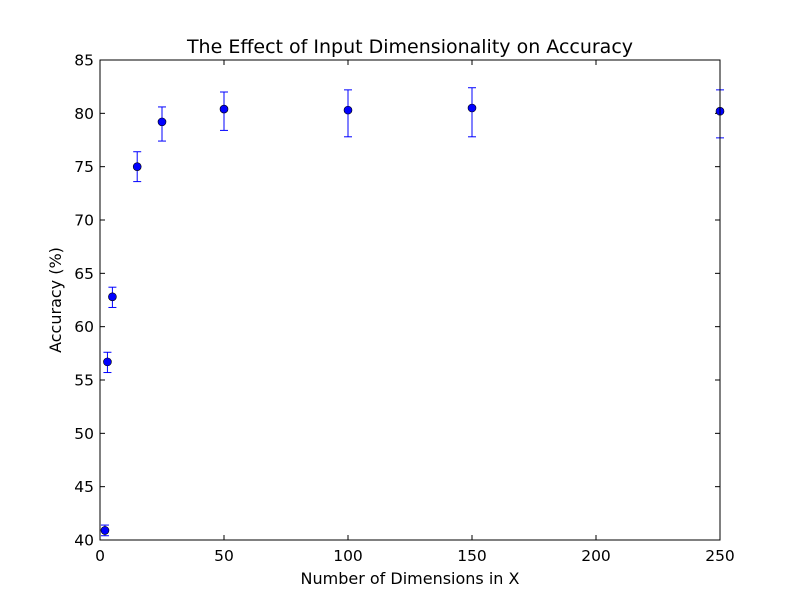 Image resolution: width=800 pixels, height=604 pixels. Describe the element at coordinates (84, 274) in the screenshot. I see `y-tick-label: 65` at that location.